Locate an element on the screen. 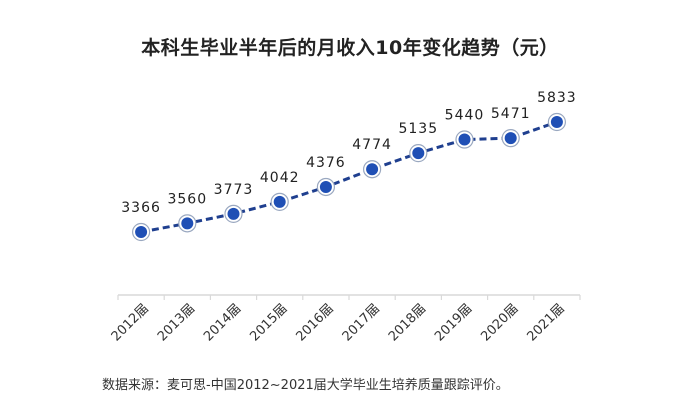  x-axis is located at coordinates (349, 297).